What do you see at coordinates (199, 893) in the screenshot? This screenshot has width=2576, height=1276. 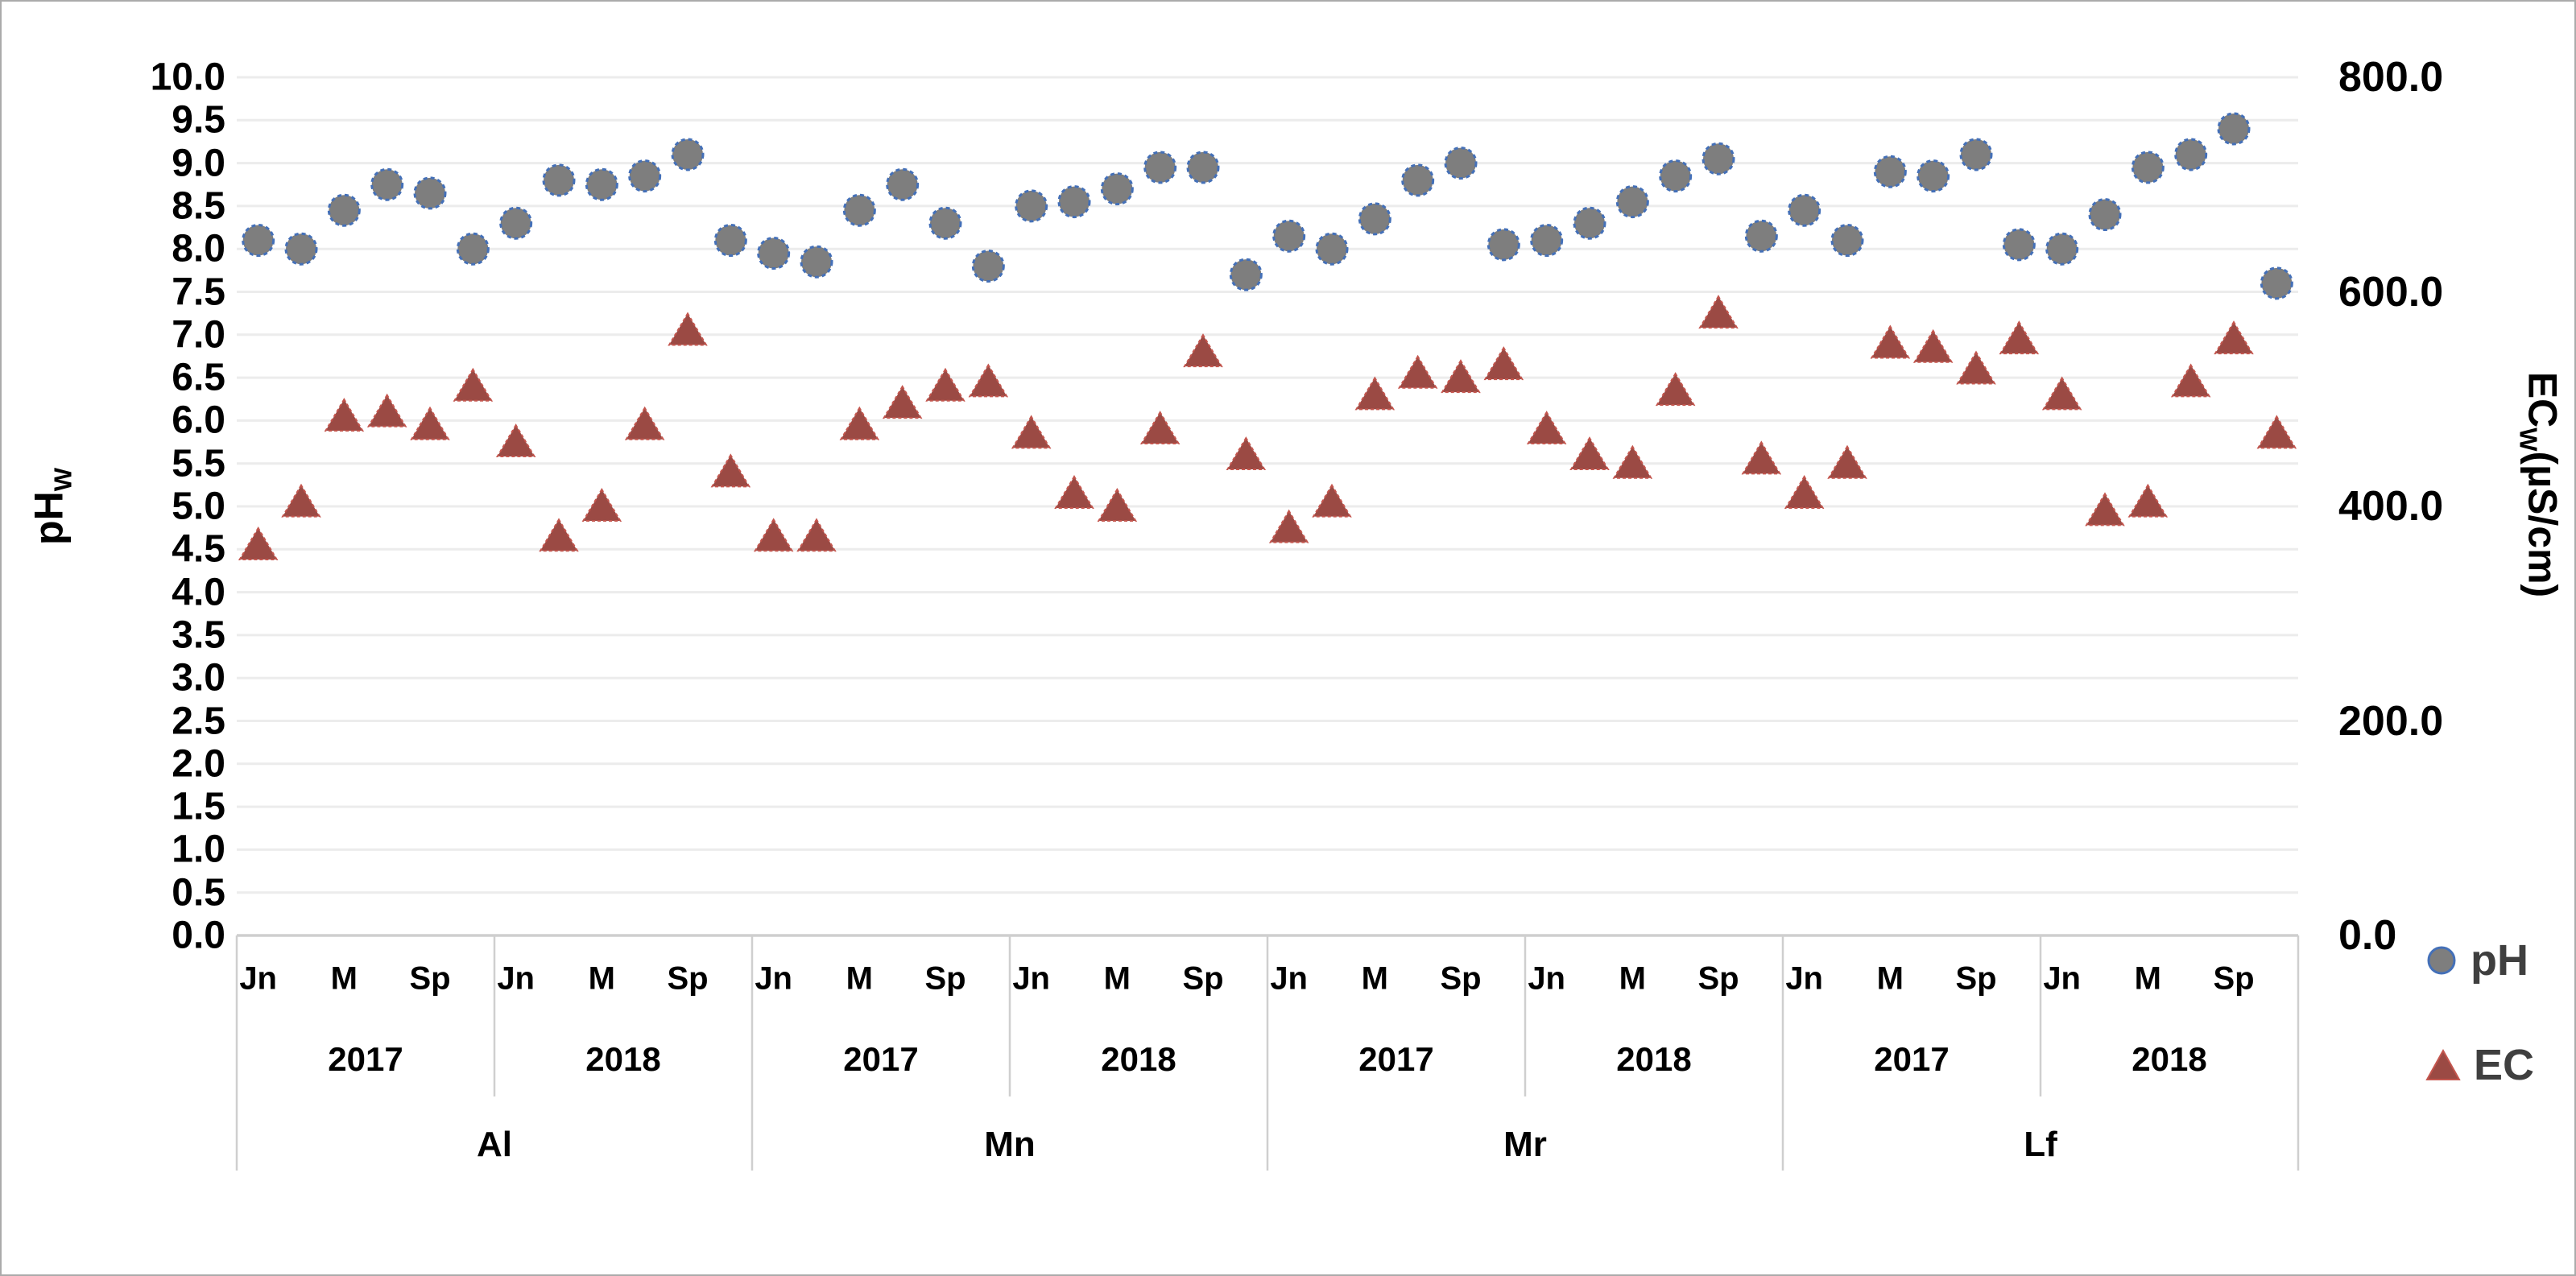 I see `left-axis-tick: 0.5` at bounding box center [199, 893].